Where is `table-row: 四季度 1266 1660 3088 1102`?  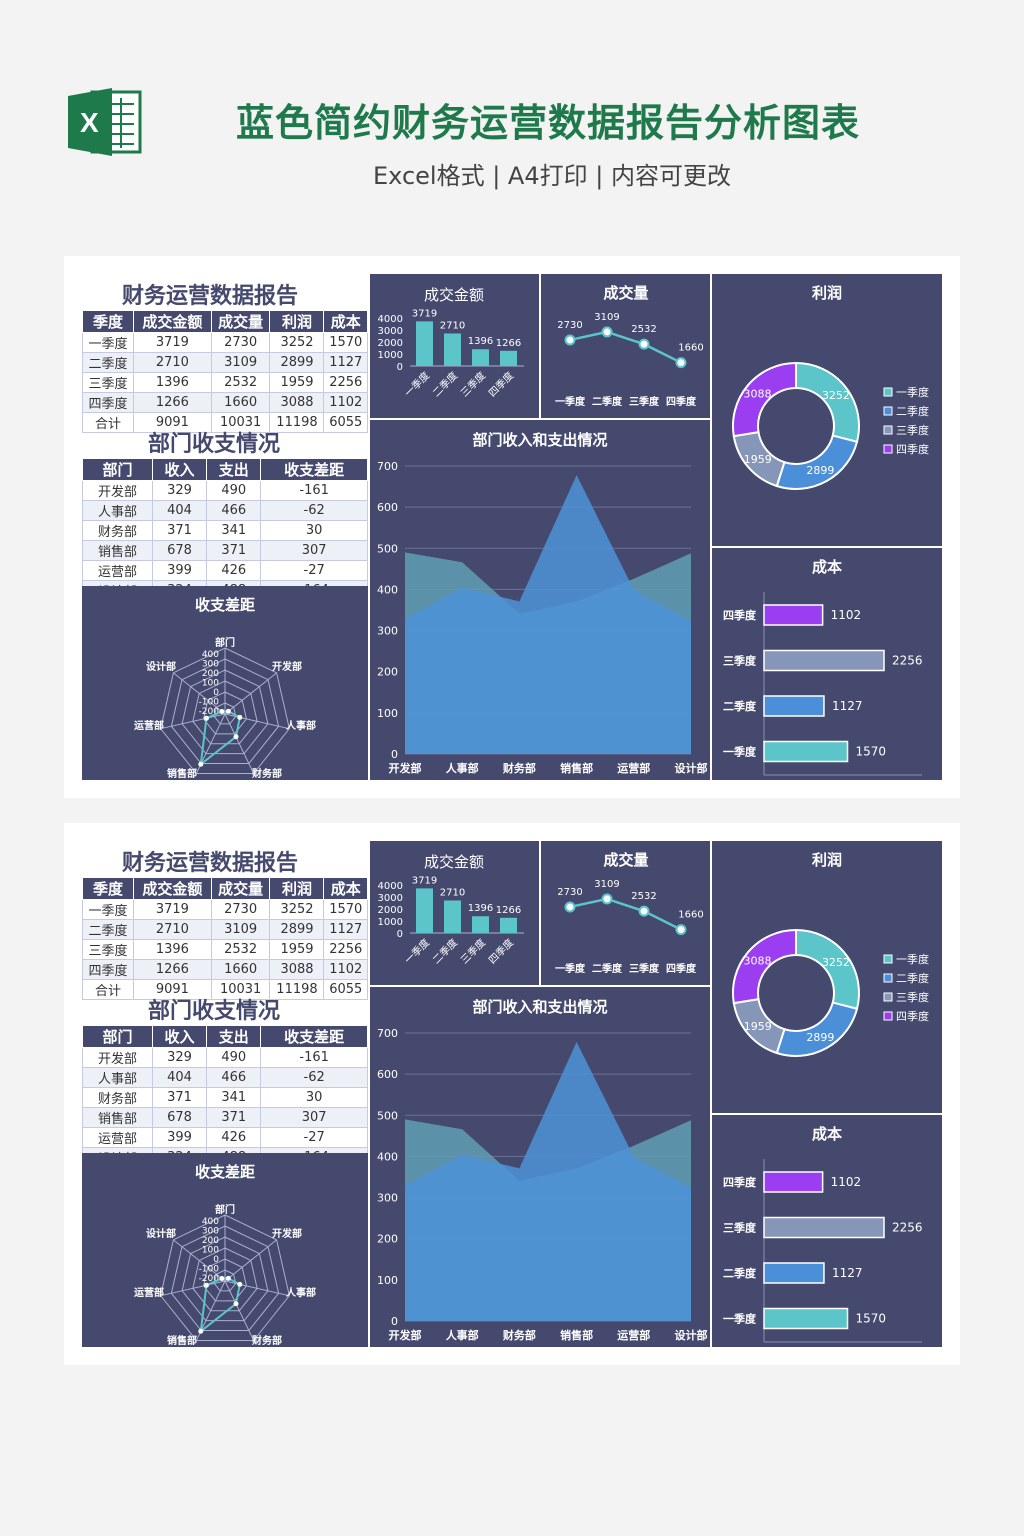
table-row: 四季度 1266 1660 3088 1102 is located at coordinates (224, 969).